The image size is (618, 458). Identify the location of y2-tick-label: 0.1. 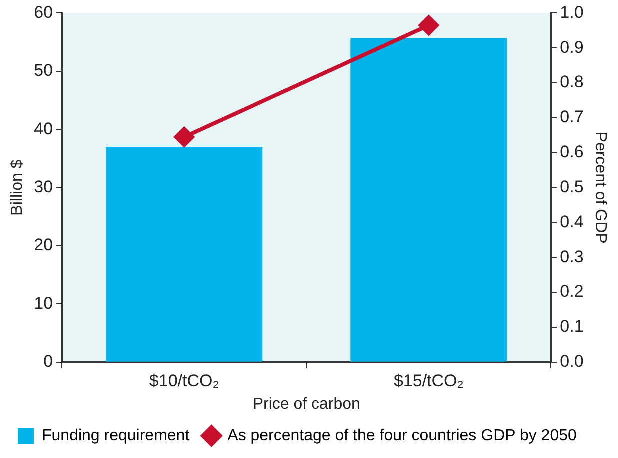
(572, 326).